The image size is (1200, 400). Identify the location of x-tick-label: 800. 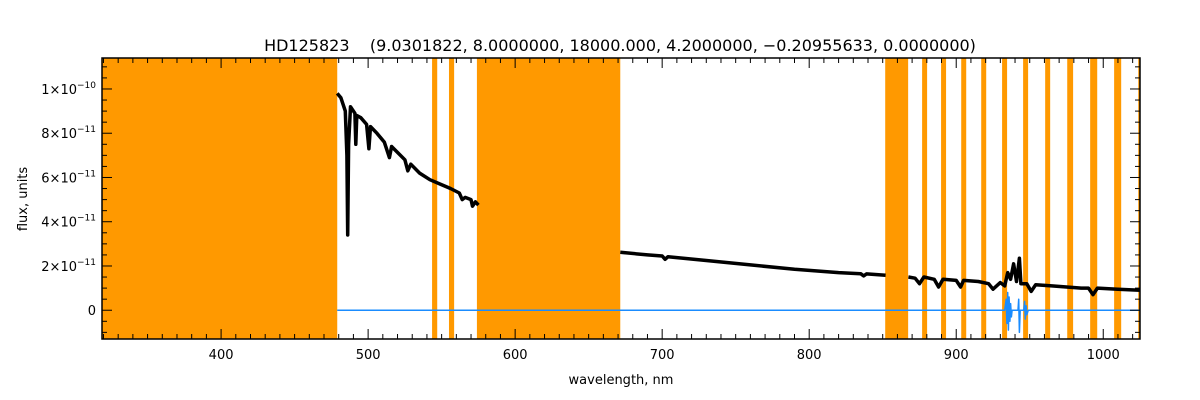
(809, 355).